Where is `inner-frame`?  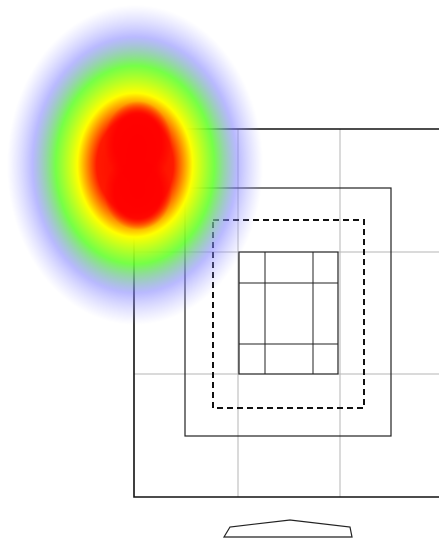
inner-frame is located at coordinates (288, 313).